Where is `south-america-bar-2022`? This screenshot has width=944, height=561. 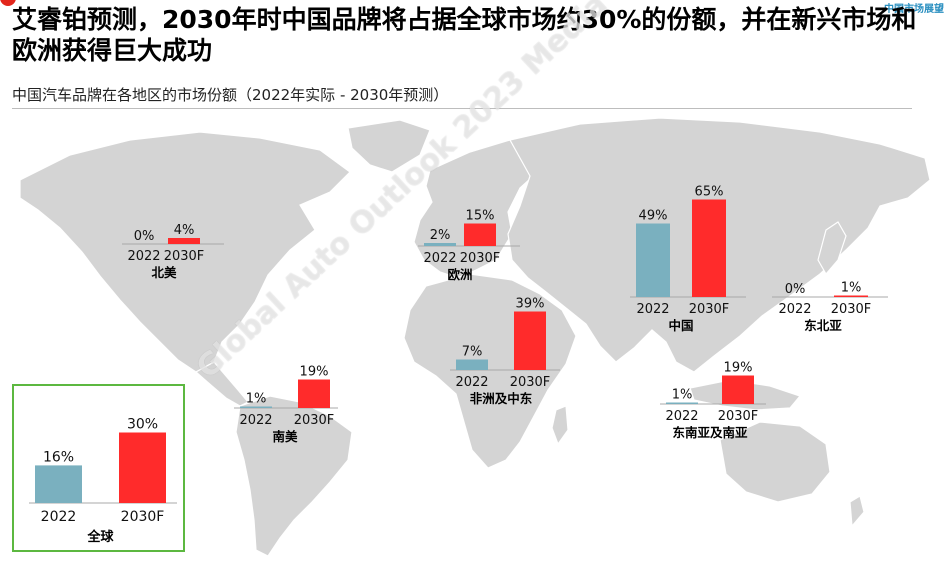 south-america-bar-2022 is located at coordinates (256, 407).